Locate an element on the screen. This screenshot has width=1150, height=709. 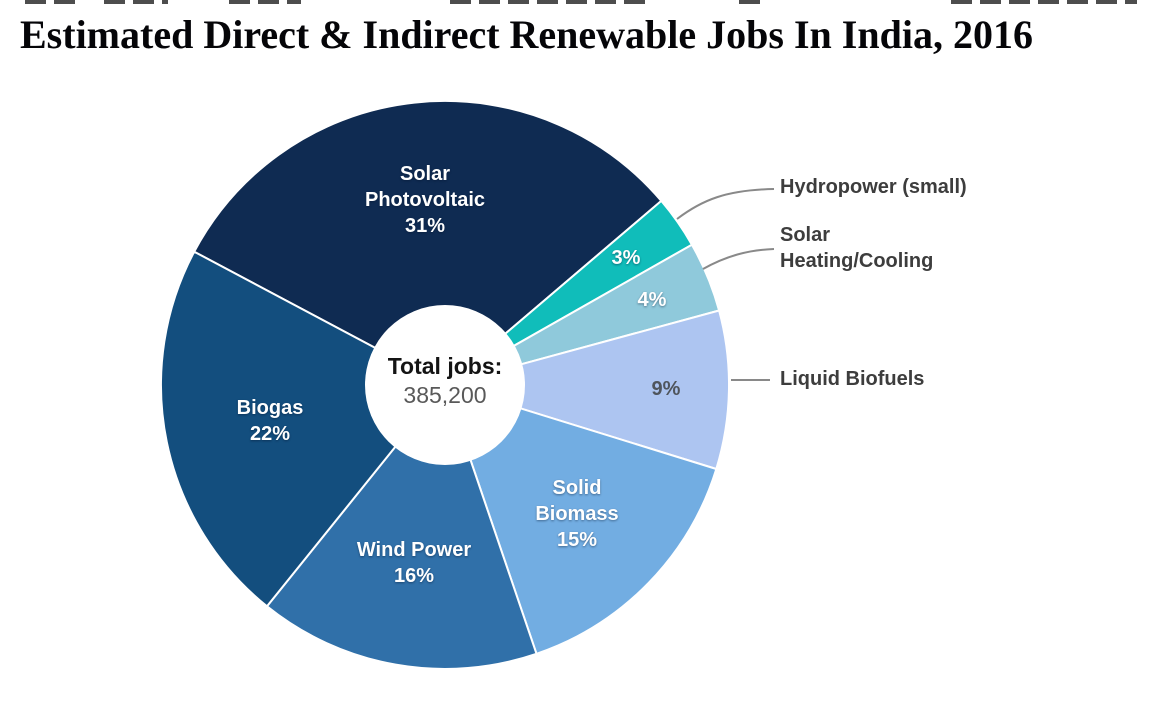
label-solar-line1: Solar is located at coordinates (805, 235).